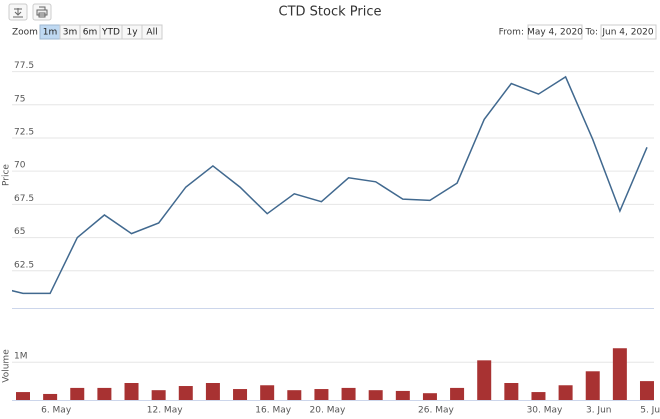  I want to click on y-tick-label: 75, so click(19, 99).